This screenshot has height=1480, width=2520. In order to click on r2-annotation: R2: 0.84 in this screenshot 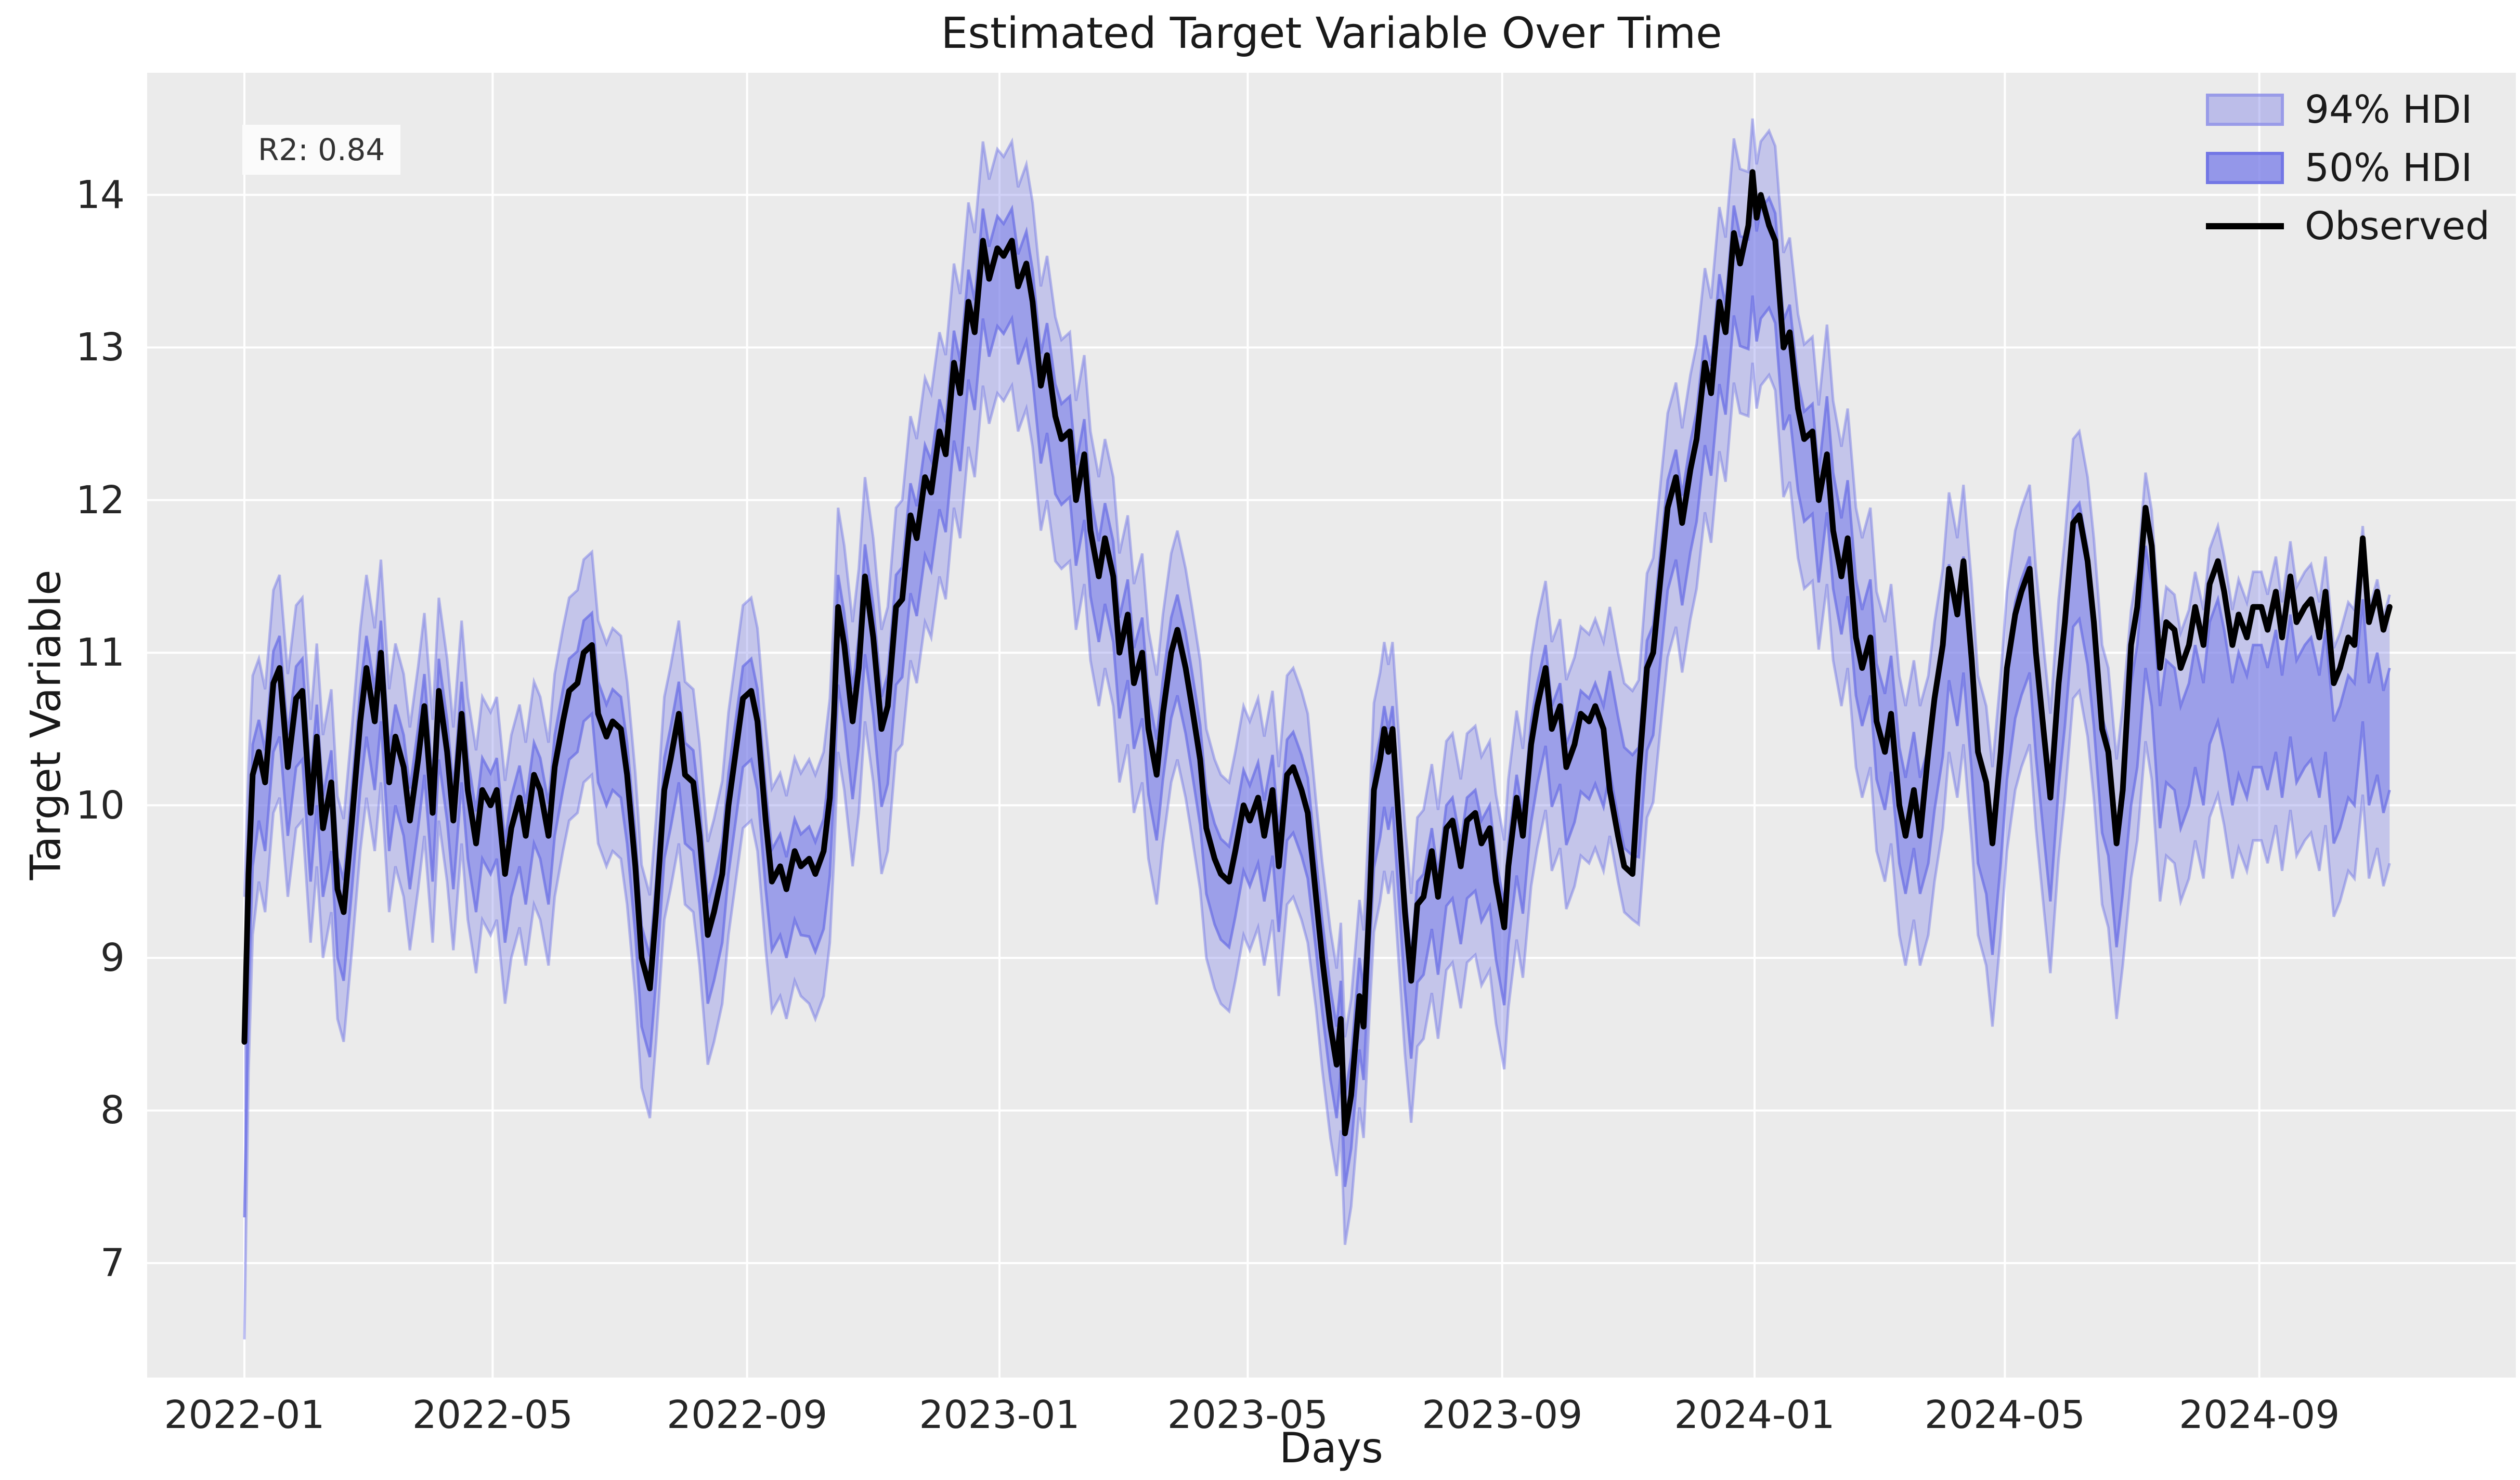, I will do `click(321, 150)`.